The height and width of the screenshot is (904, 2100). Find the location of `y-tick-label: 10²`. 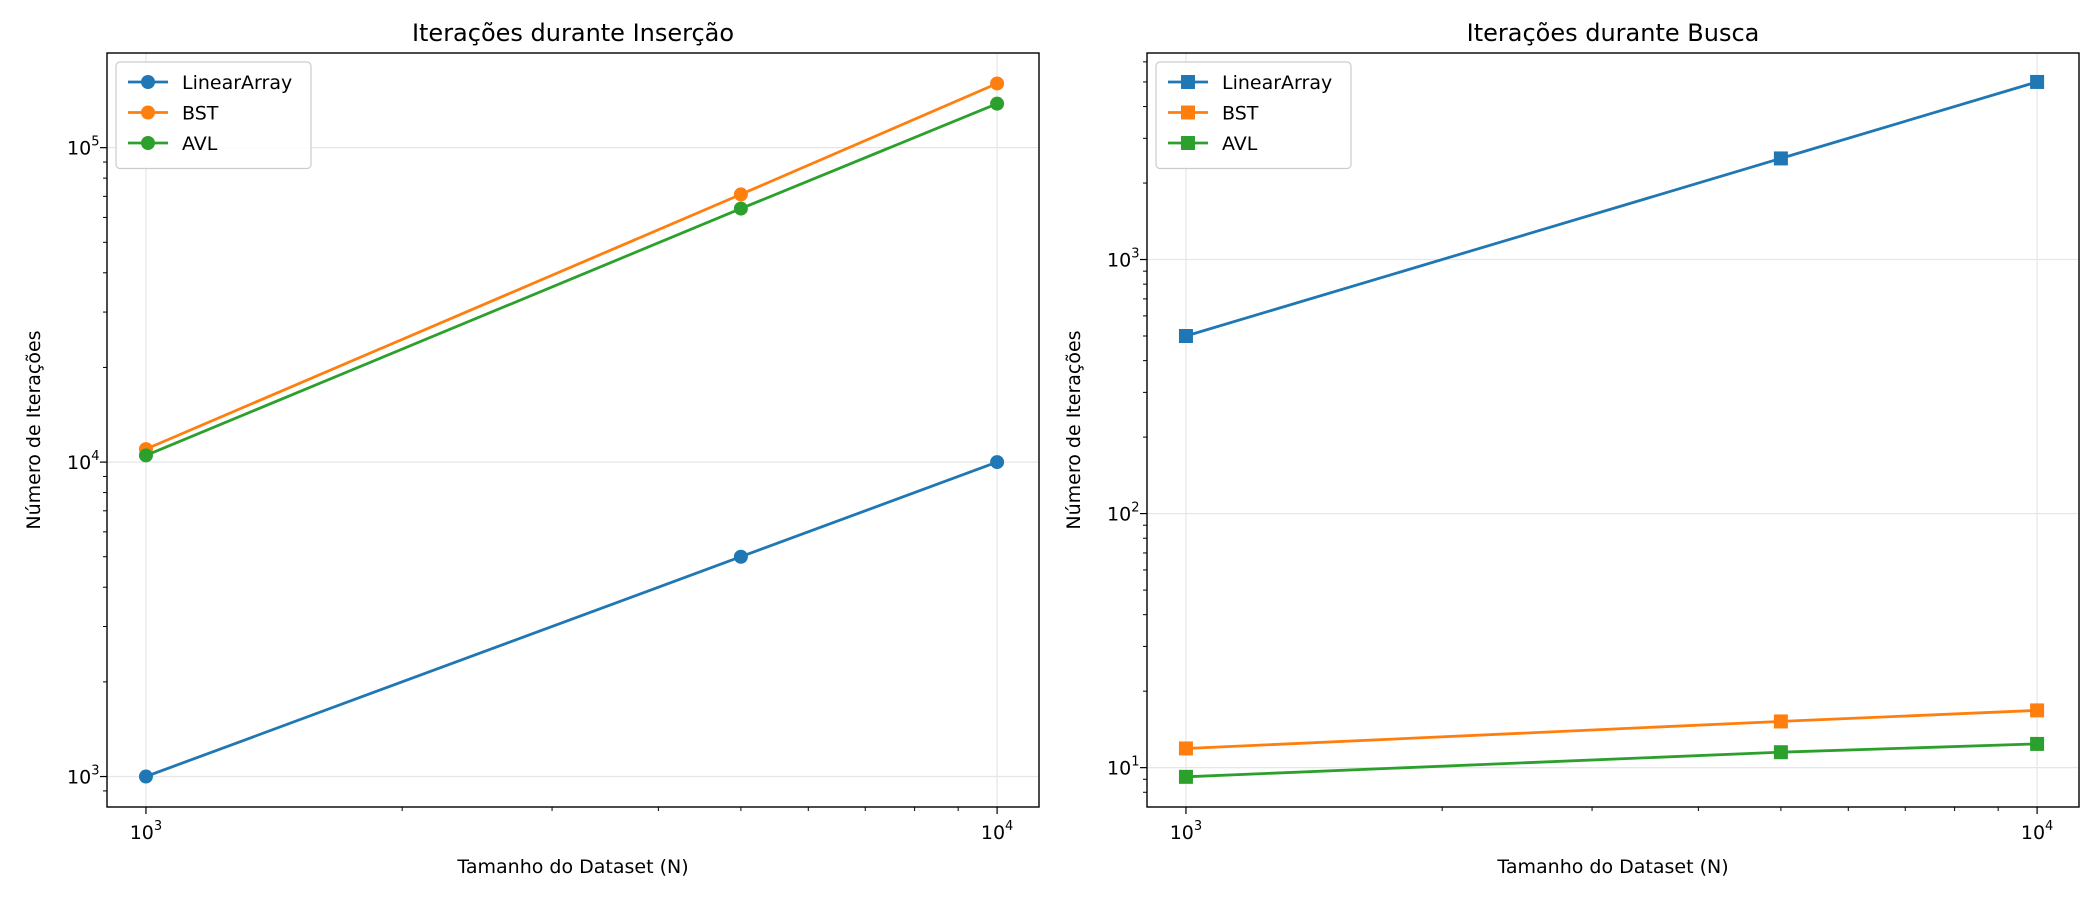

y-tick-label: 10² is located at coordinates (1123, 513).